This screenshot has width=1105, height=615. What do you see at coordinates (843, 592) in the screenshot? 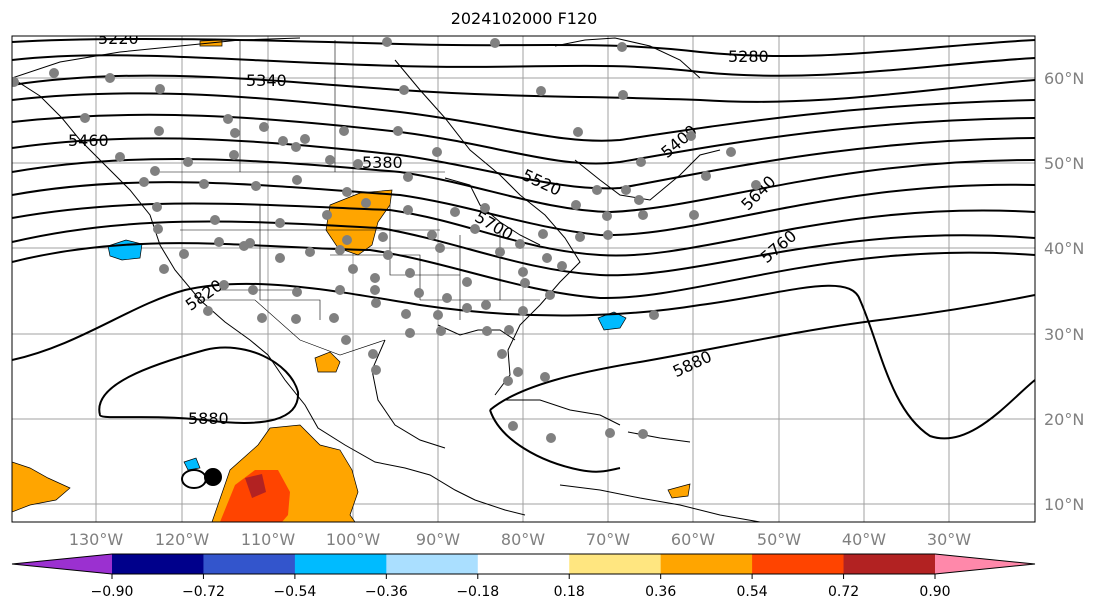
I see `colorbar-tick-label: 0.72` at bounding box center [843, 592].